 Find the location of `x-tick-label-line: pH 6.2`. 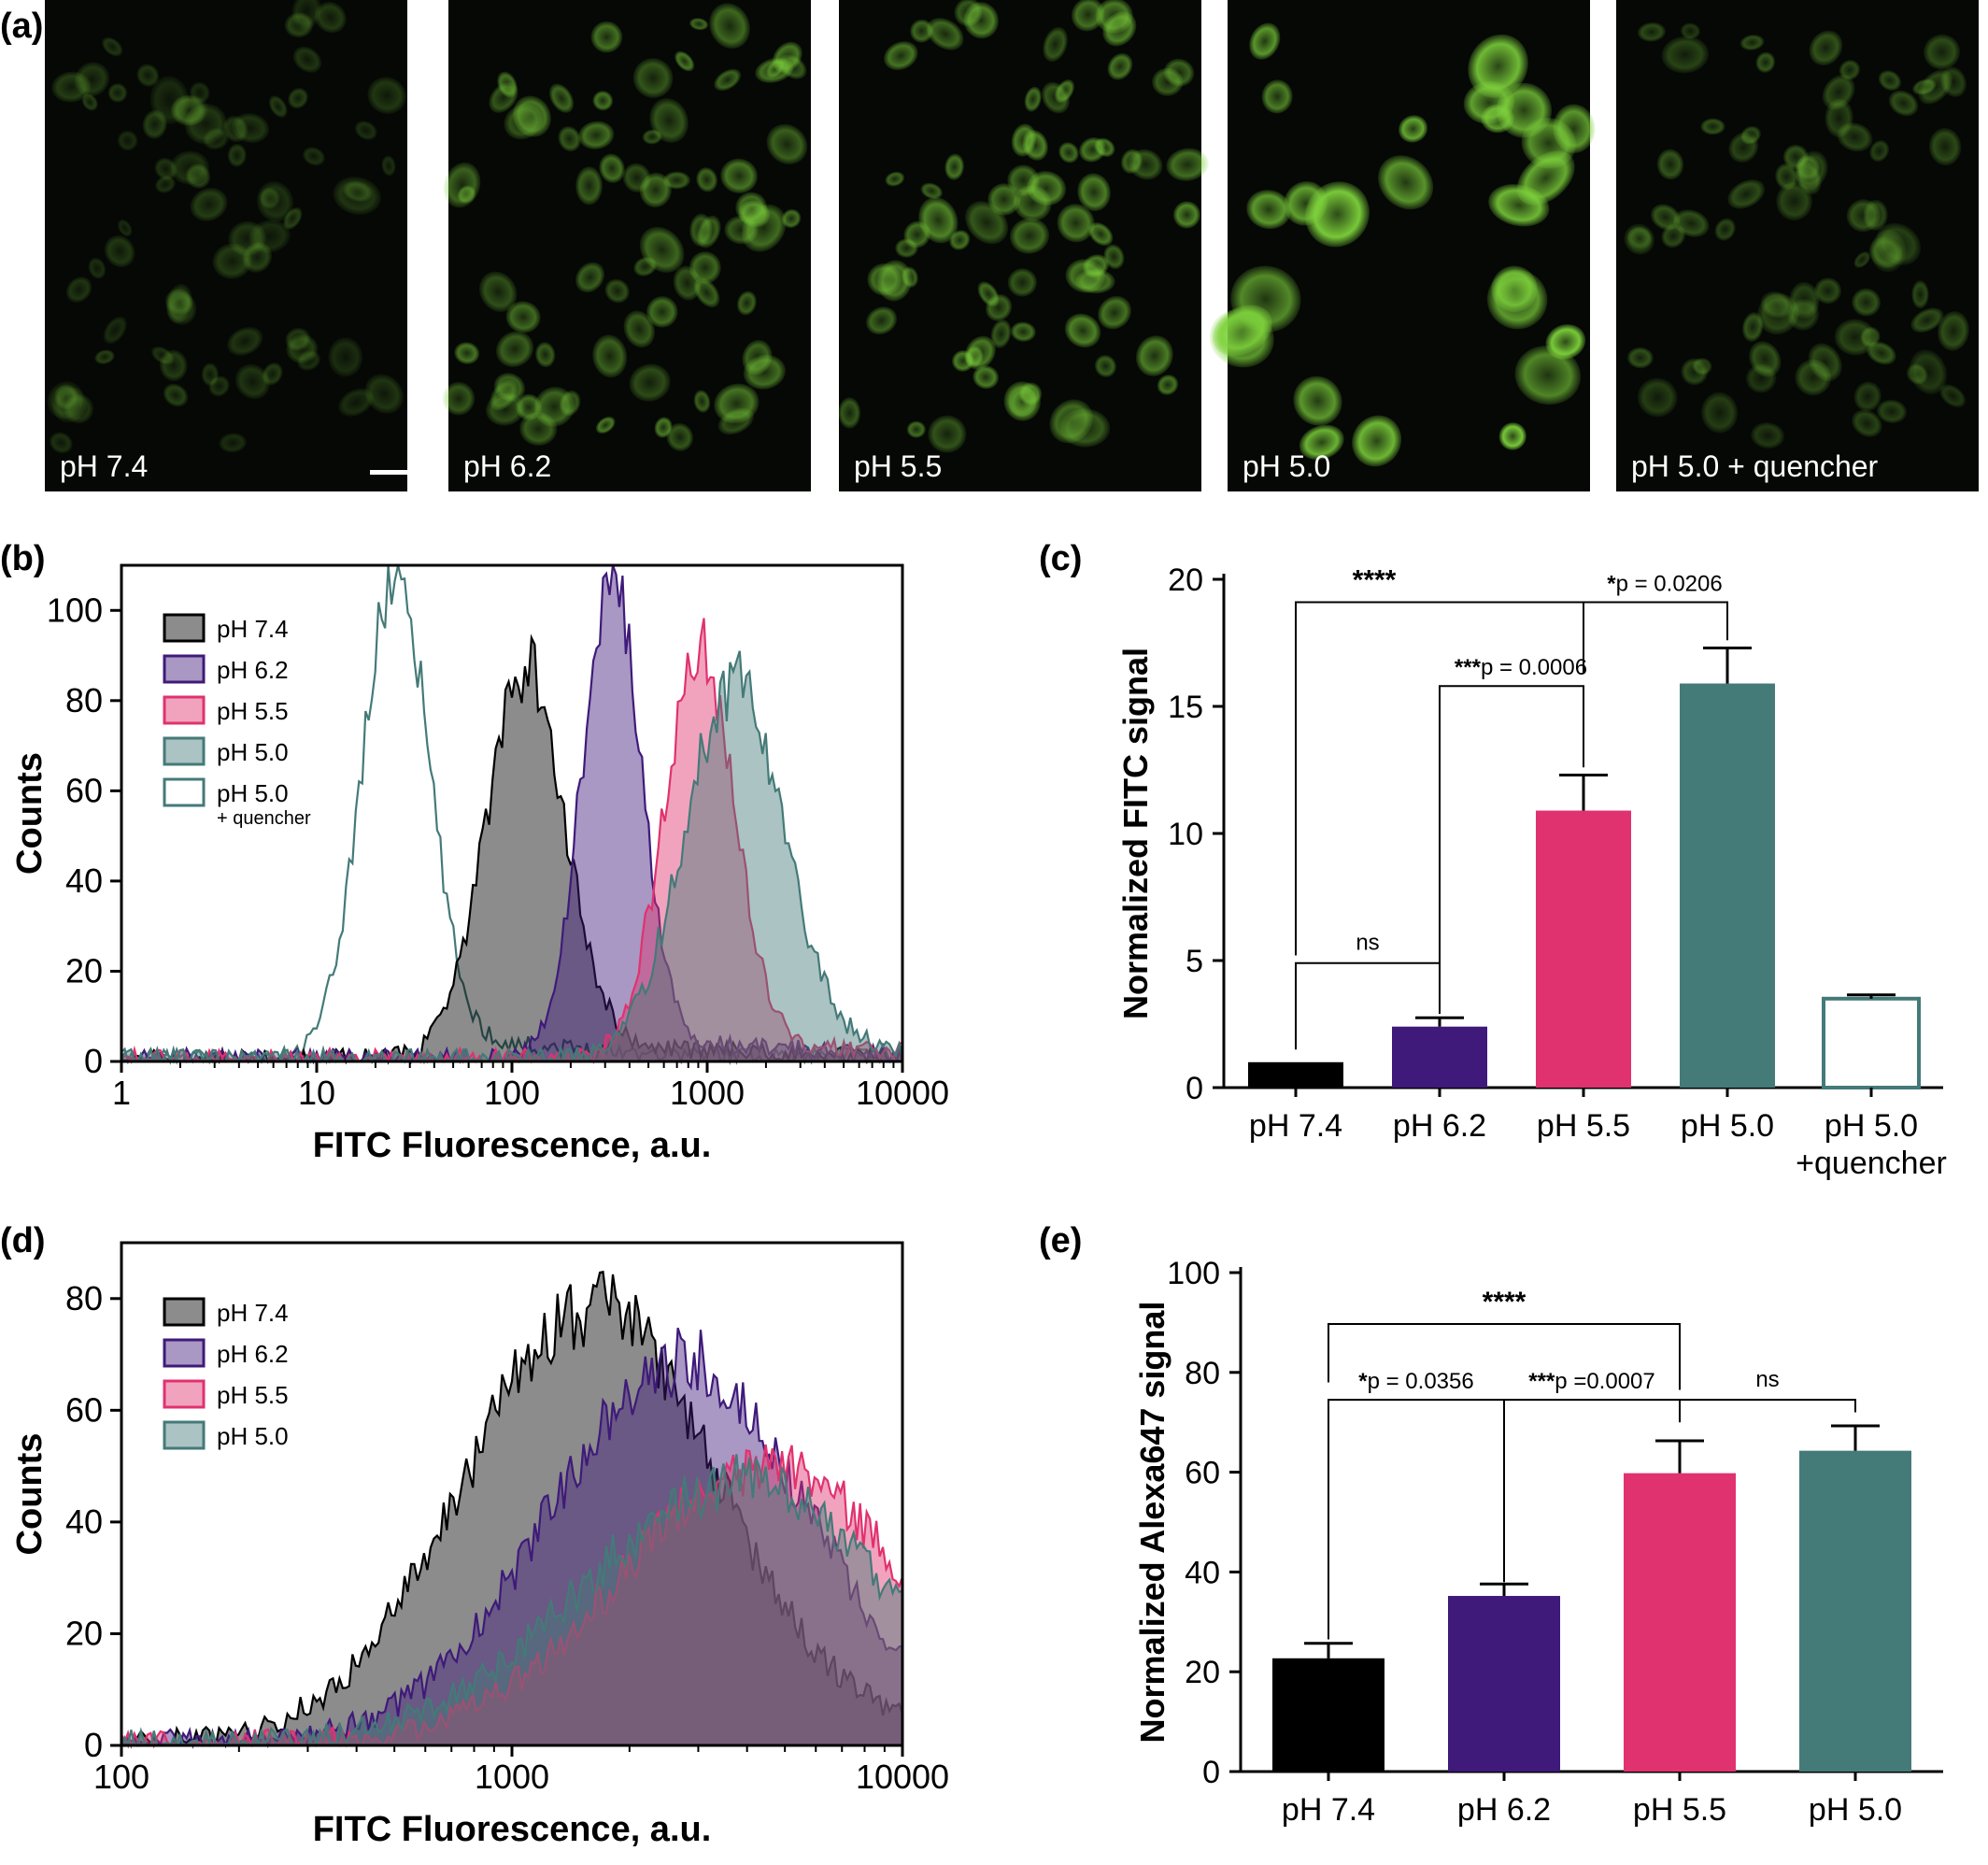

x-tick-label-line: pH 6.2 is located at coordinates (1439, 1126).